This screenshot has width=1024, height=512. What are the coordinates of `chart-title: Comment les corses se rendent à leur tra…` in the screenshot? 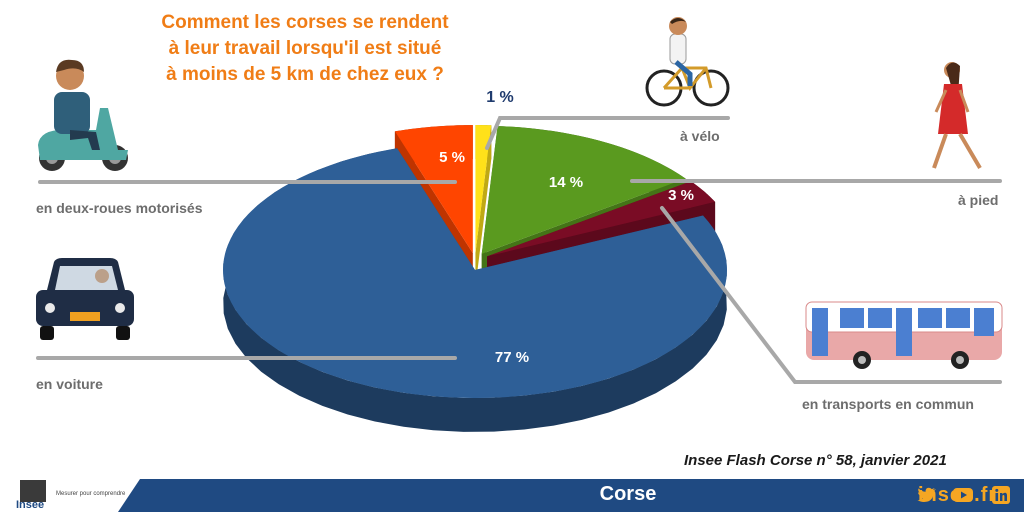 It's located at (305, 49).